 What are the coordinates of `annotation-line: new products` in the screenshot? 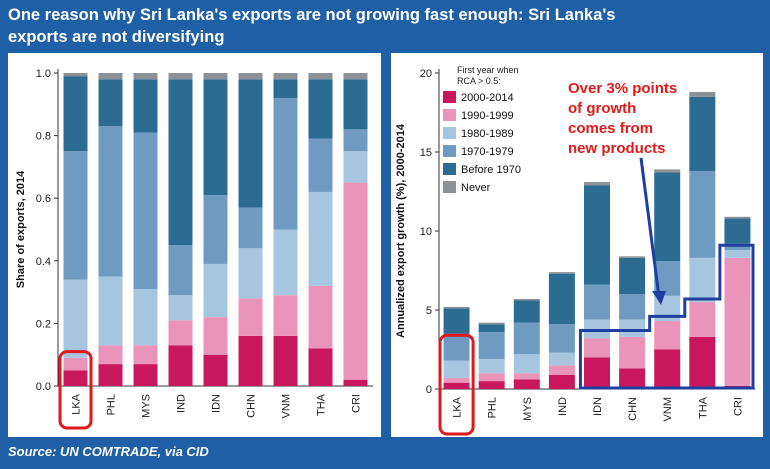 It's located at (617, 148).